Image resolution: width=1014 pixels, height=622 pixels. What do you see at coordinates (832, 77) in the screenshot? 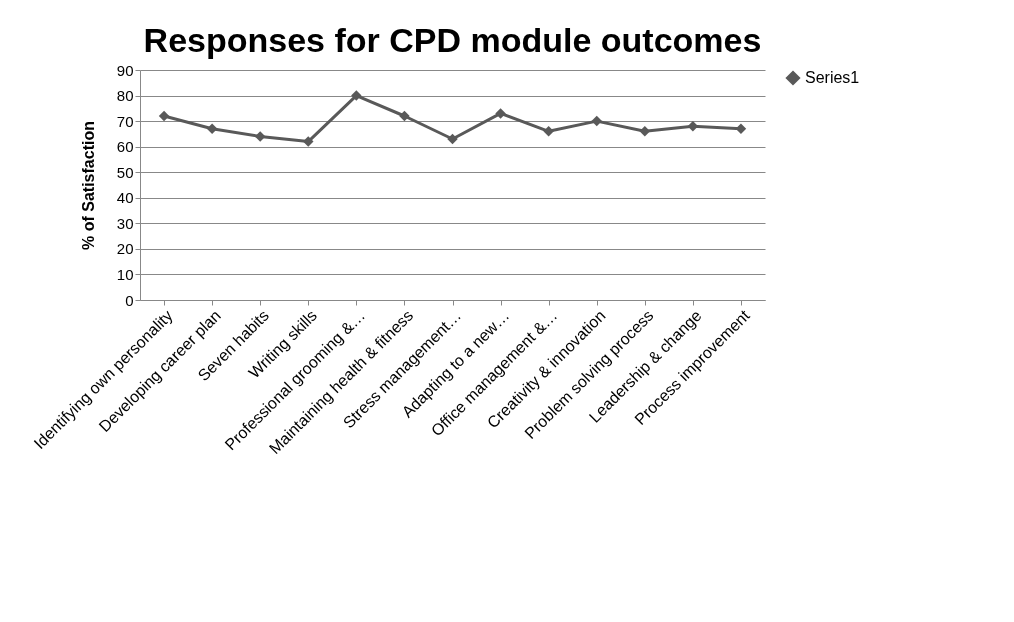
I see `legend-label: Series1` at bounding box center [832, 77].